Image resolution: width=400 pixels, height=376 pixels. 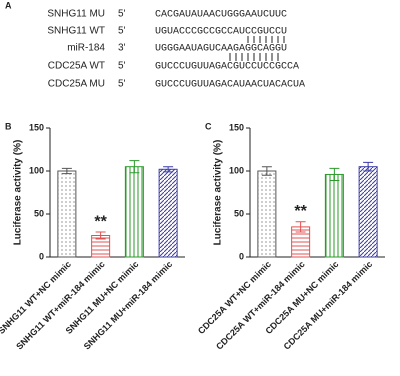 I want to click on panel-label: B, so click(x=8, y=126).